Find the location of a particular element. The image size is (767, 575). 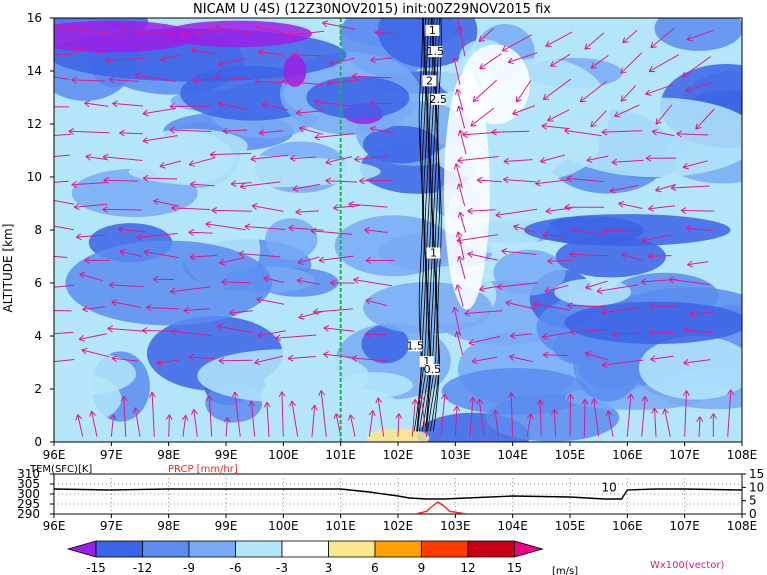

surface-left-tick-label: 305 is located at coordinates (28, 484).